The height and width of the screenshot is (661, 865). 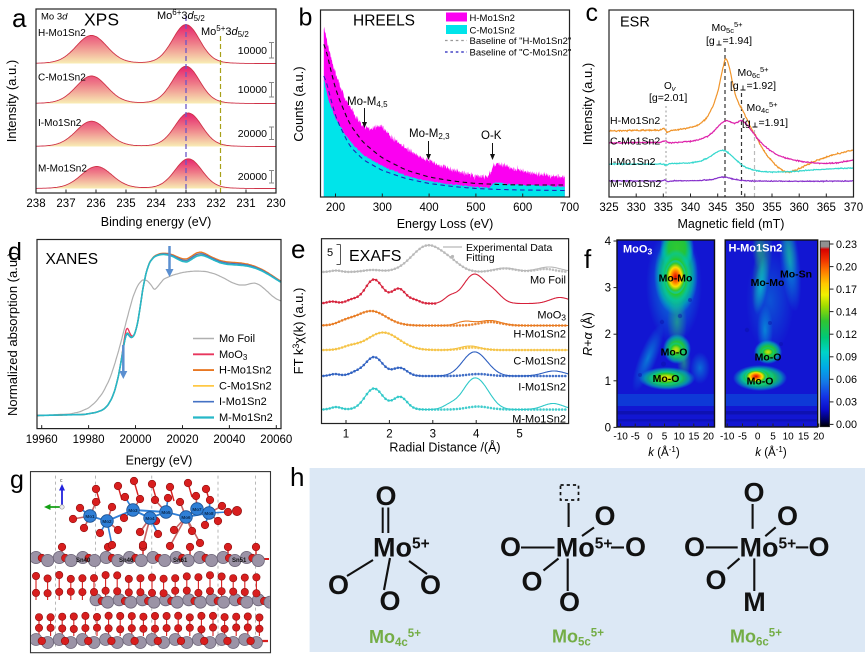 I want to click on svg-text: Mo2, so click(x=107, y=521).